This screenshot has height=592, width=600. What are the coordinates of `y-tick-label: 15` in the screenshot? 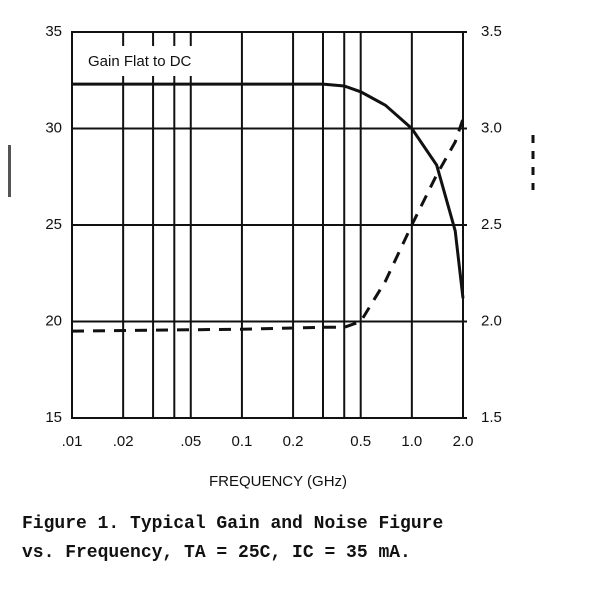 It's located at (53, 417).